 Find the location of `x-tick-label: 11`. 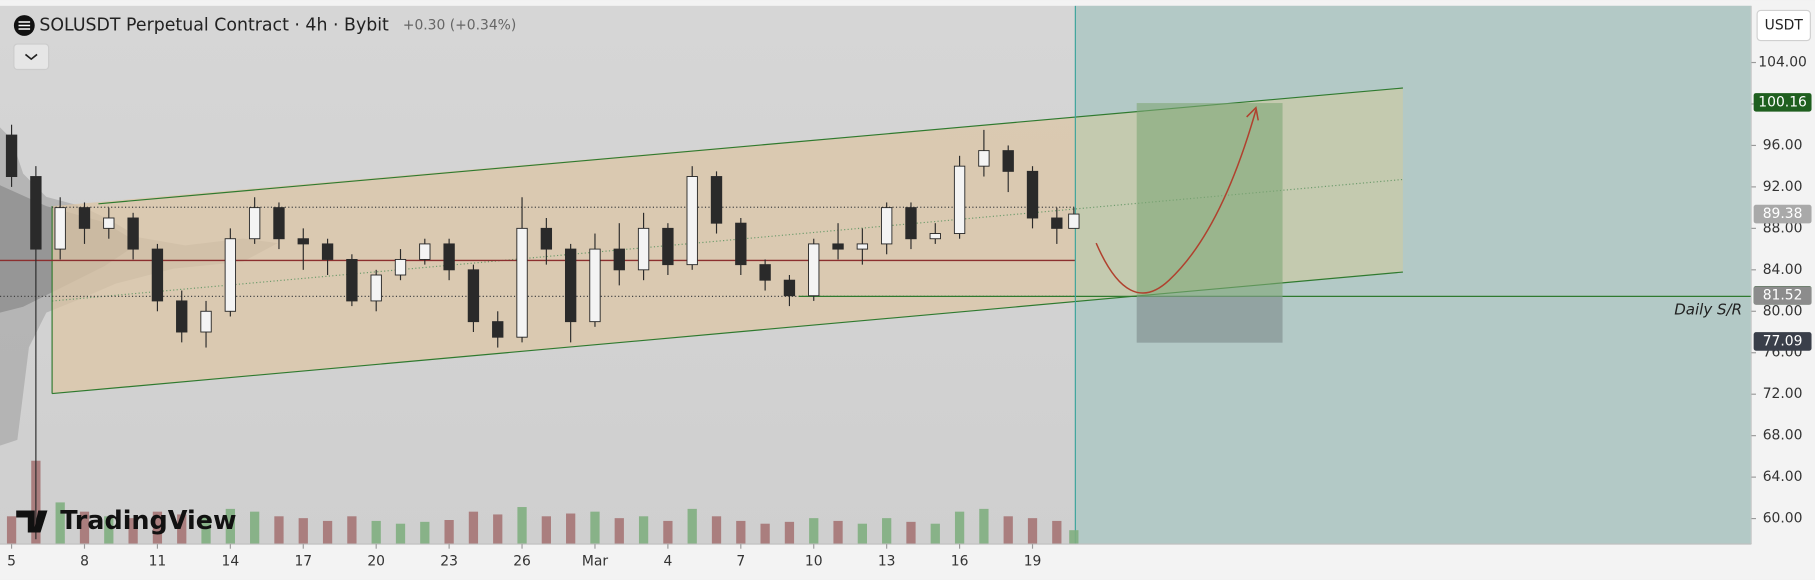

x-tick-label: 11 is located at coordinates (158, 561).